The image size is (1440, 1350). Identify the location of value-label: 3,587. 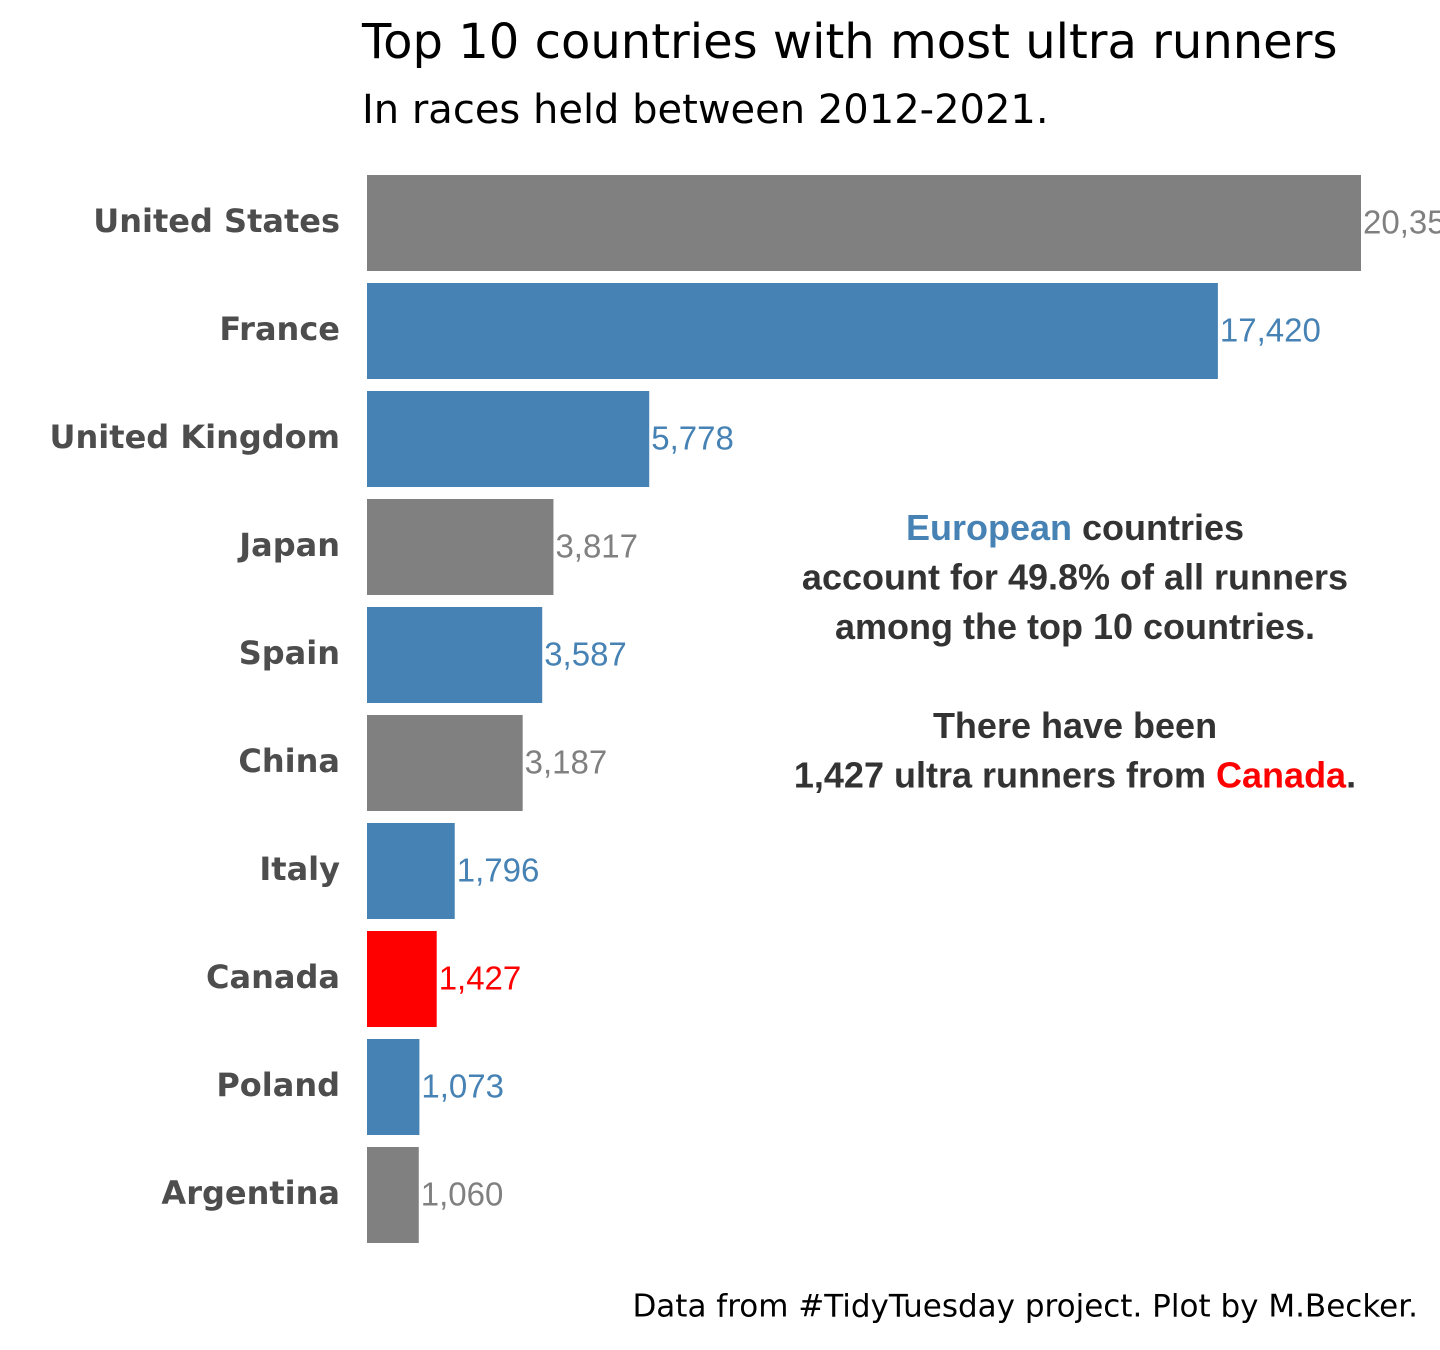
(585, 654).